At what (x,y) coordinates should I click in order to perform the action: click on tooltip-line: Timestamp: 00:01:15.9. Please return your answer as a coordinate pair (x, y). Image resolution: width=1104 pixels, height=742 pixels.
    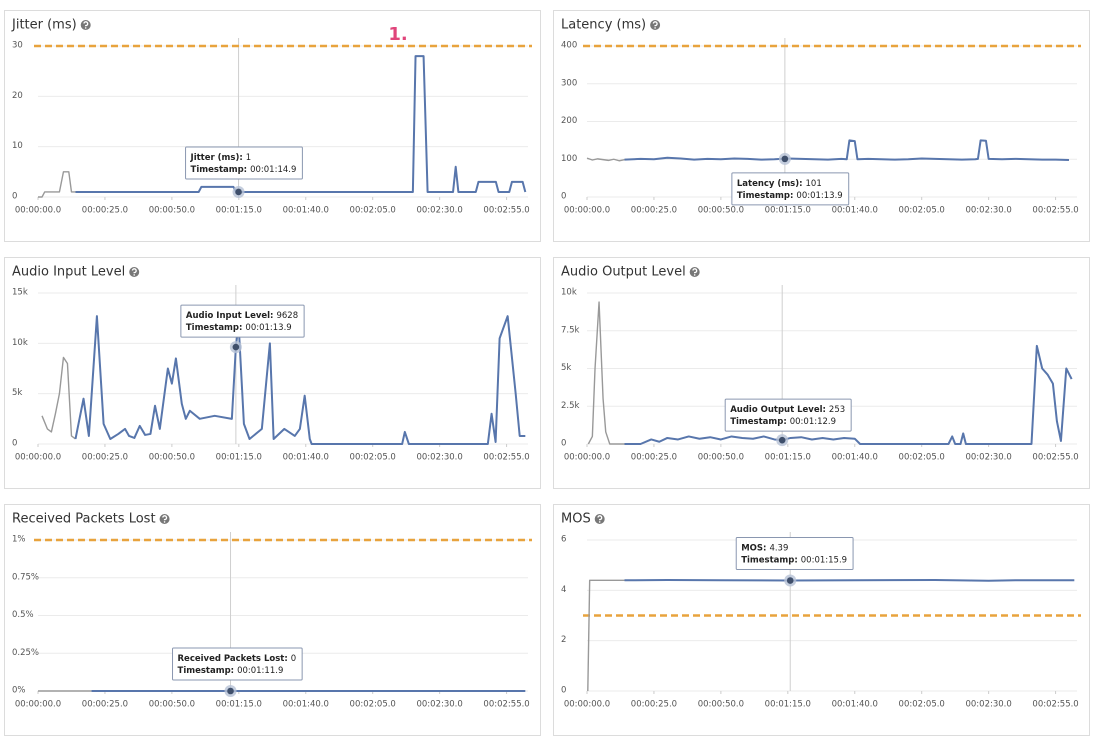
    Looking at the image, I should click on (794, 560).